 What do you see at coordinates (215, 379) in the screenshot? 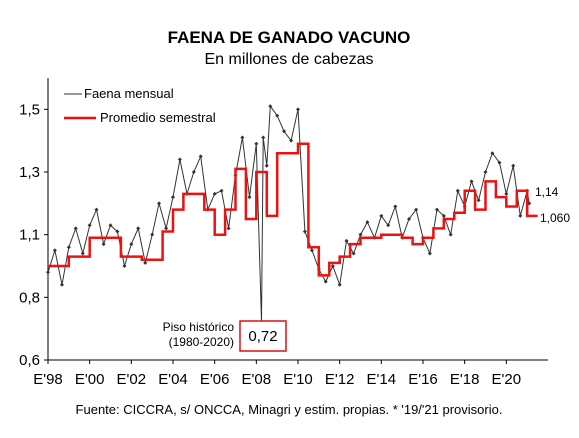
I see `x-tick-label: E'06` at bounding box center [215, 379].